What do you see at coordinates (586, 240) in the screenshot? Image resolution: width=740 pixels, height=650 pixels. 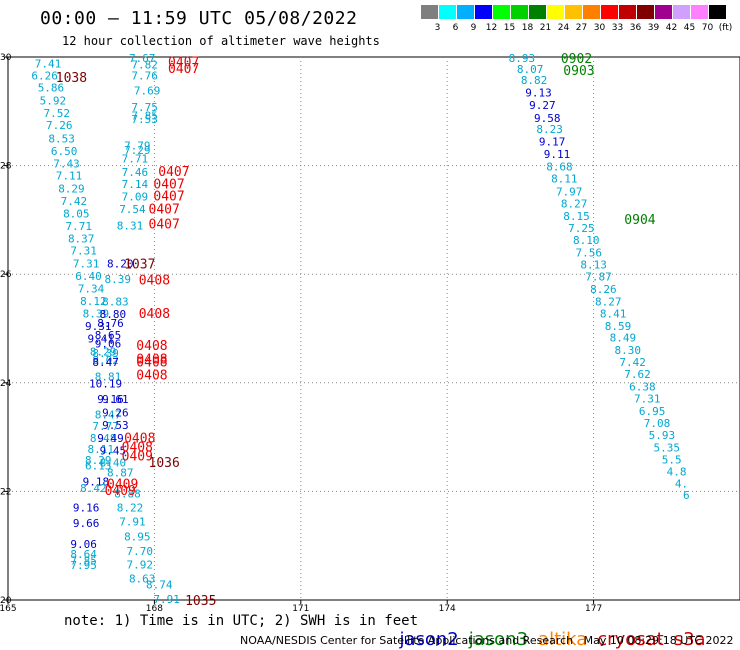 I see `wave-height-value: 8.10` at bounding box center [586, 240].